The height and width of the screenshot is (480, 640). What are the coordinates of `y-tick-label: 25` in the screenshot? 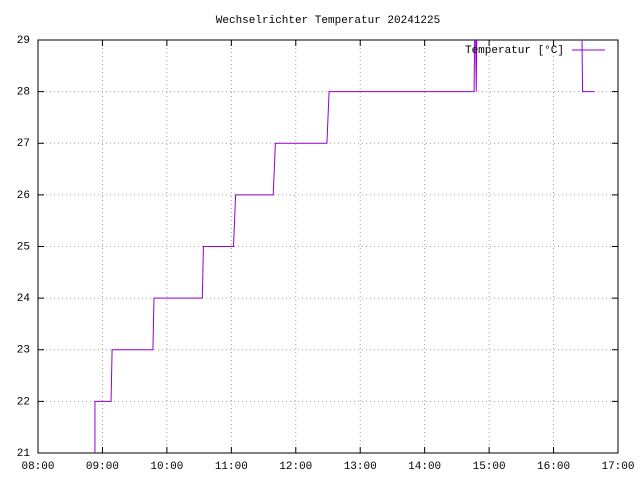 It's located at (23, 247).